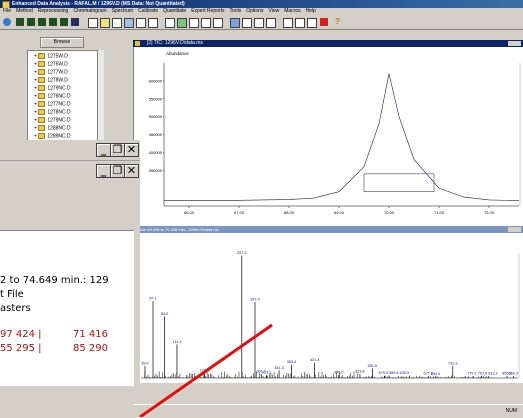  I want to click on spectrum-peak-label: 313.2, so click(267, 373).